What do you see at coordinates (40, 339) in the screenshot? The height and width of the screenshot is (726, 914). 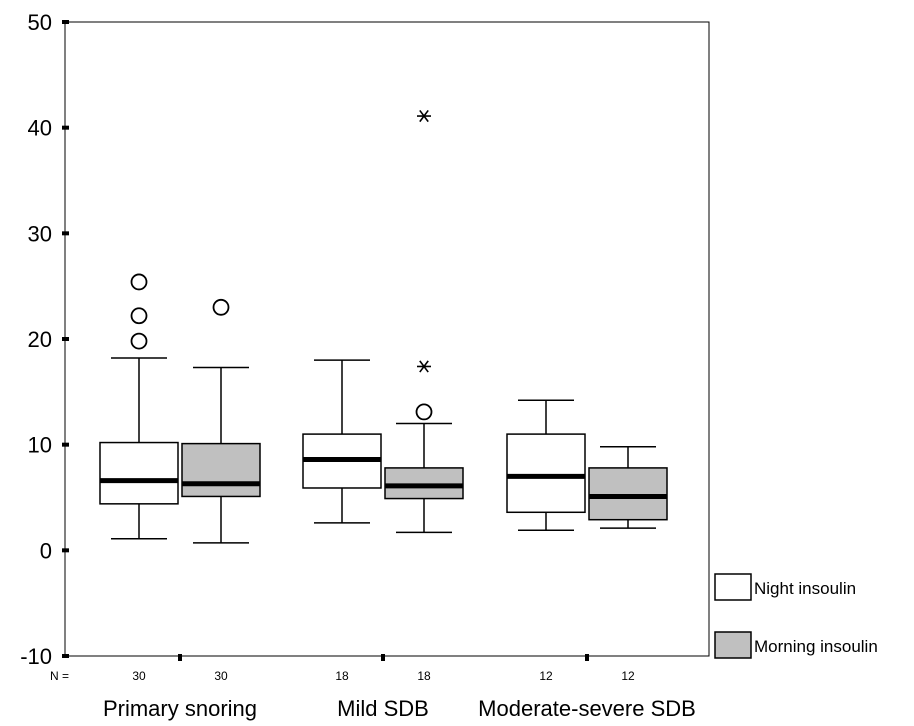 I see `y-tick-label: 20` at bounding box center [40, 339].